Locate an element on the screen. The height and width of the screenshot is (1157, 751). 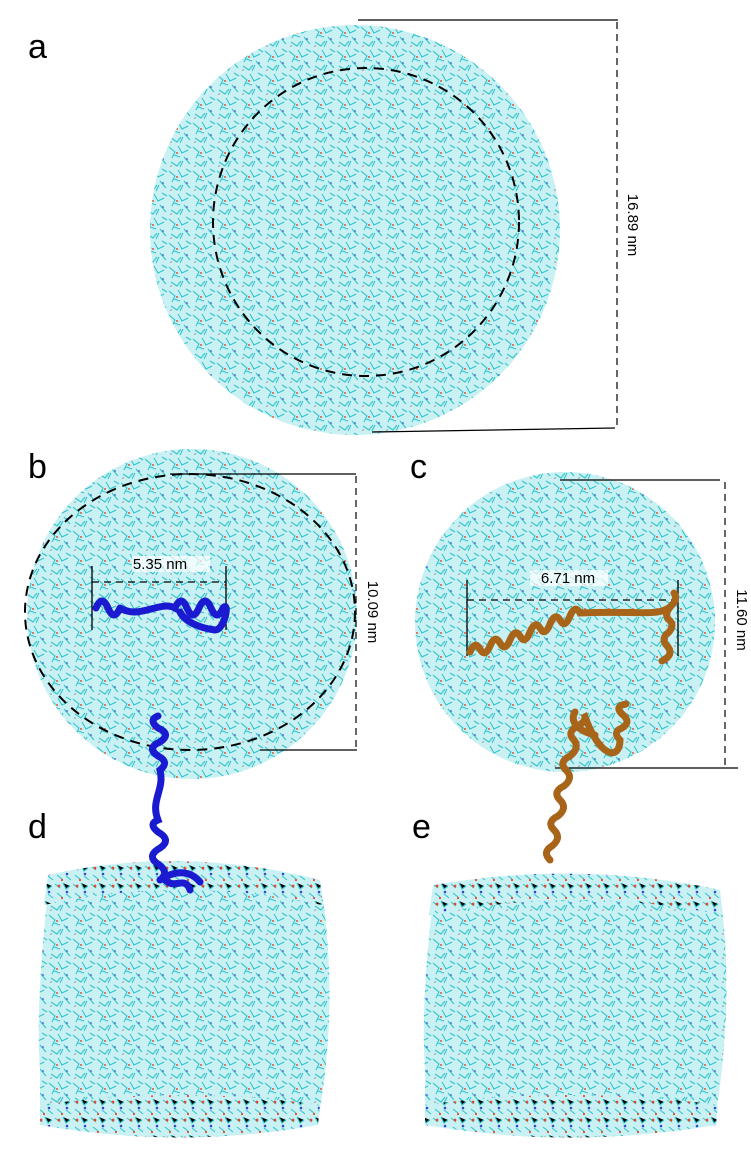
measurement: 16.89 nm is located at coordinates (632, 225).